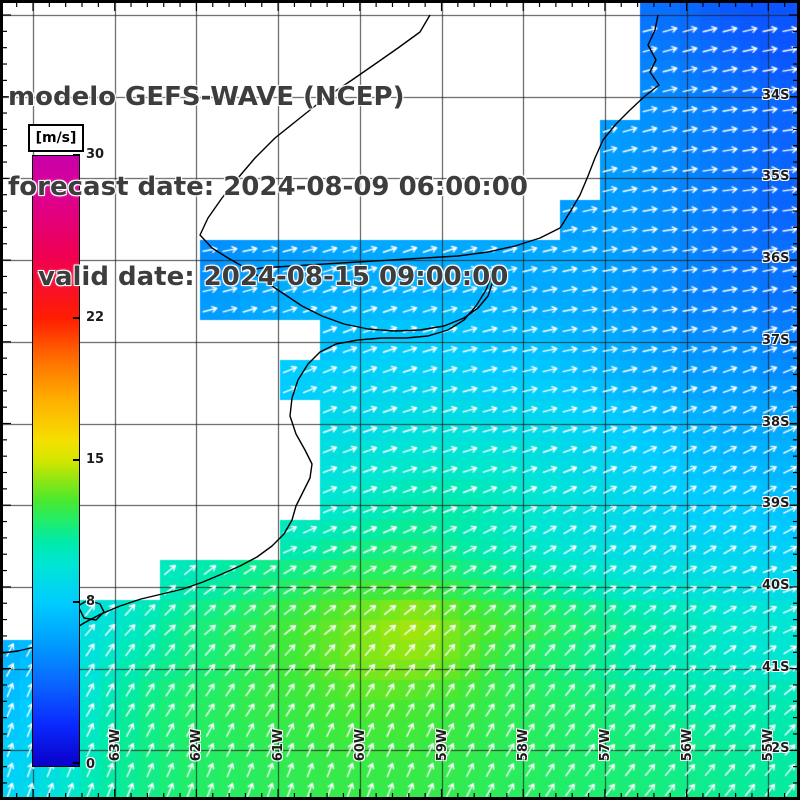  I want to click on colorbar-gradient, so click(56, 461).